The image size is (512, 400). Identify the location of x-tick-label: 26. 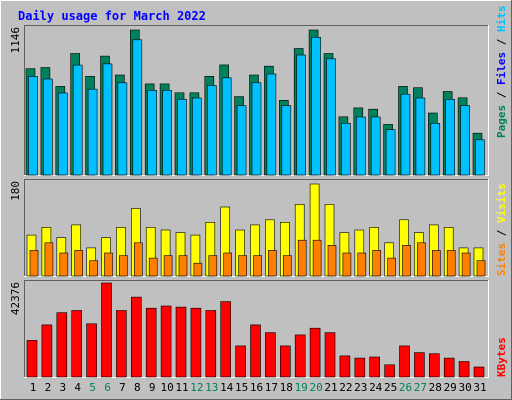
(405, 387).